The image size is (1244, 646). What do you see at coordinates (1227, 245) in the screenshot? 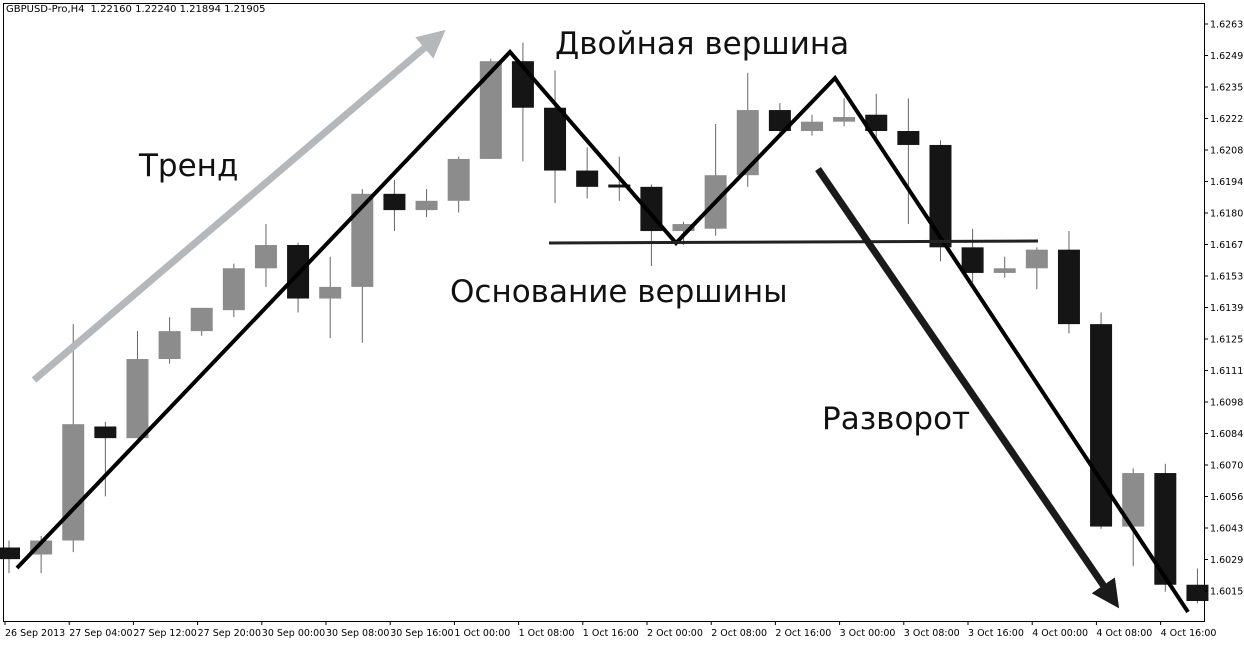
I see `y-tick-label: 1.61670` at bounding box center [1227, 245].